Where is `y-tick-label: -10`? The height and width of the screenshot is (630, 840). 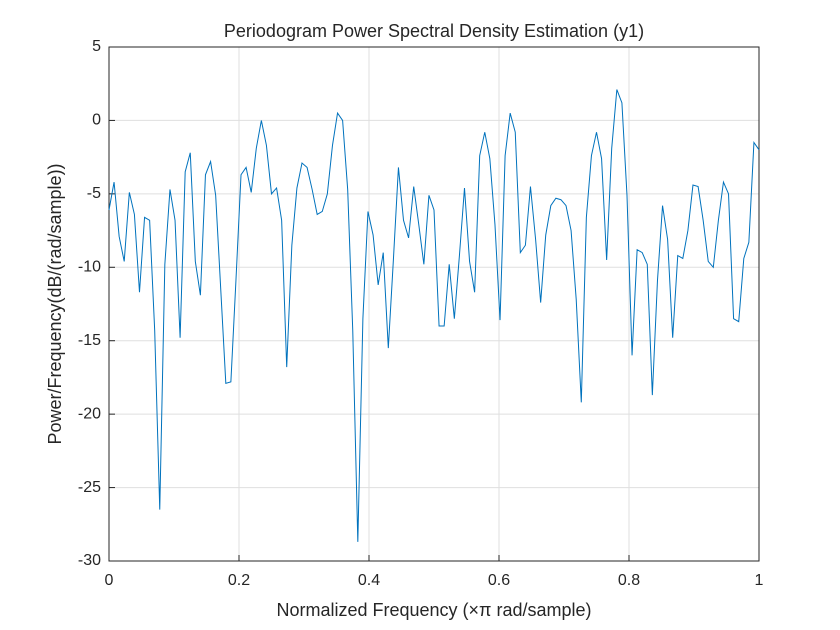
y-tick-label: -10 is located at coordinates (89, 267).